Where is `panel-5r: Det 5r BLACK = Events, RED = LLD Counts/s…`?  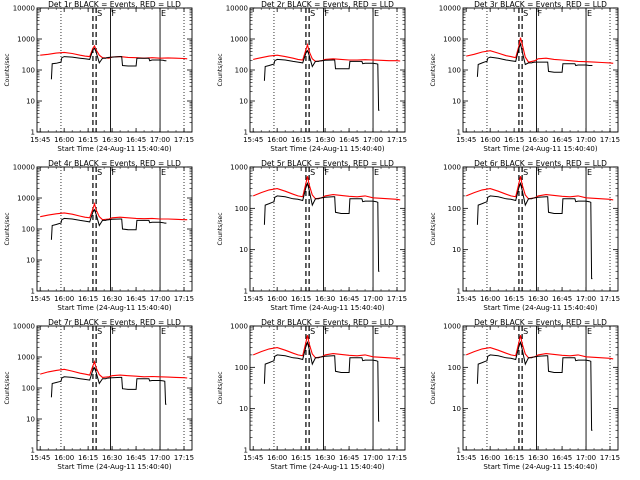
panel-5r: Det 5r BLACK = Events, RED = LLD Counts/s… is located at coordinates (312, 235).